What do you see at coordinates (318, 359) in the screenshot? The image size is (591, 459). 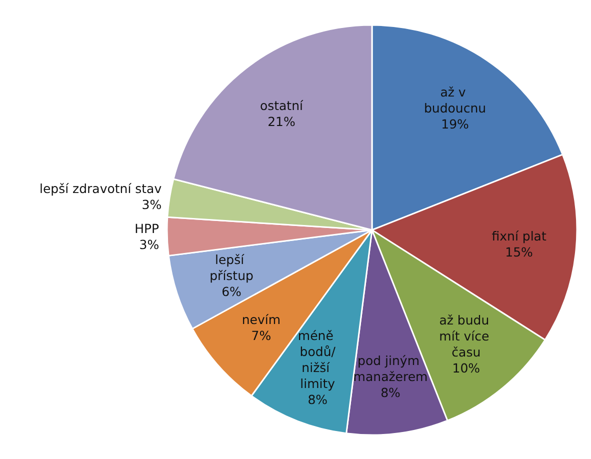 I see `slice-label: méně bodů/nižší limity` at bounding box center [318, 359].